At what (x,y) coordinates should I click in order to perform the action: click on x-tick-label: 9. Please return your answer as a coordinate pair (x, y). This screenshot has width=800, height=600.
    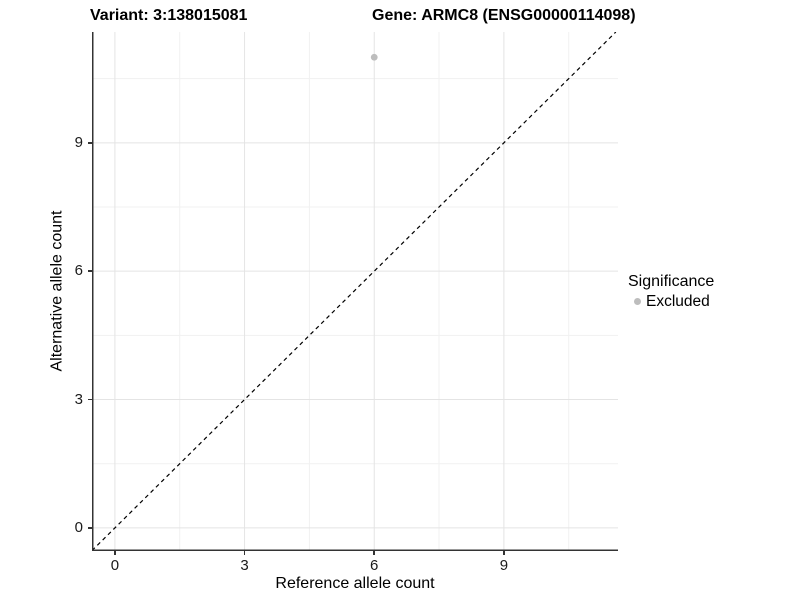
    Looking at the image, I should click on (504, 565).